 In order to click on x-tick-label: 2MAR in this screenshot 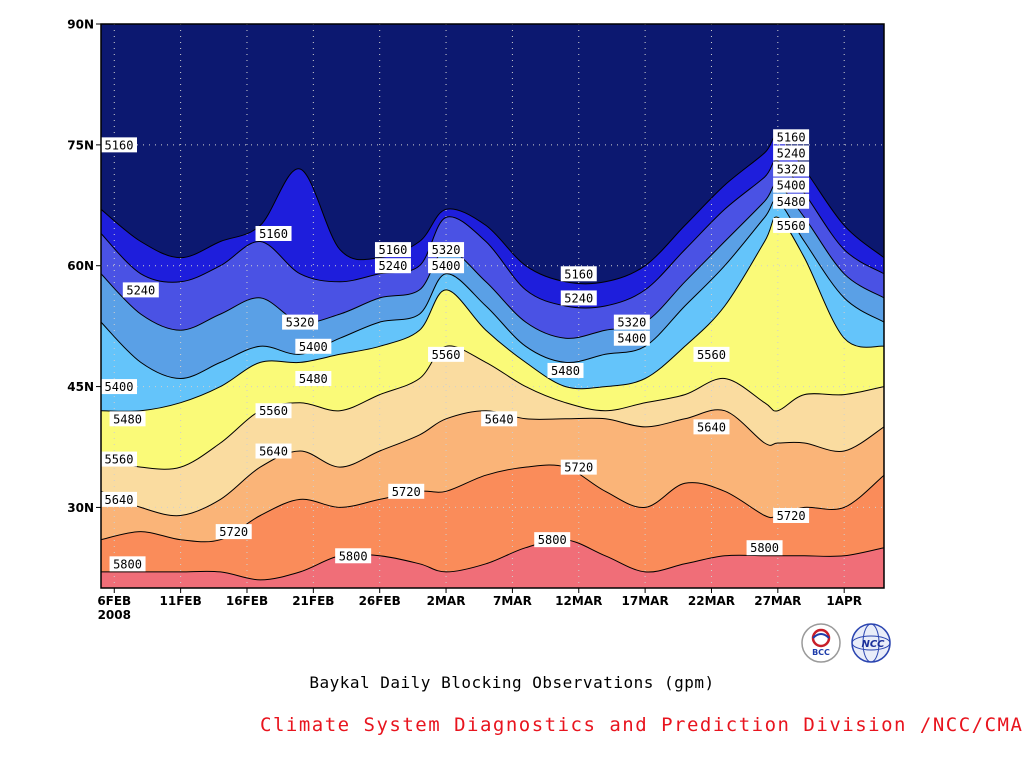, I will do `click(446, 601)`.